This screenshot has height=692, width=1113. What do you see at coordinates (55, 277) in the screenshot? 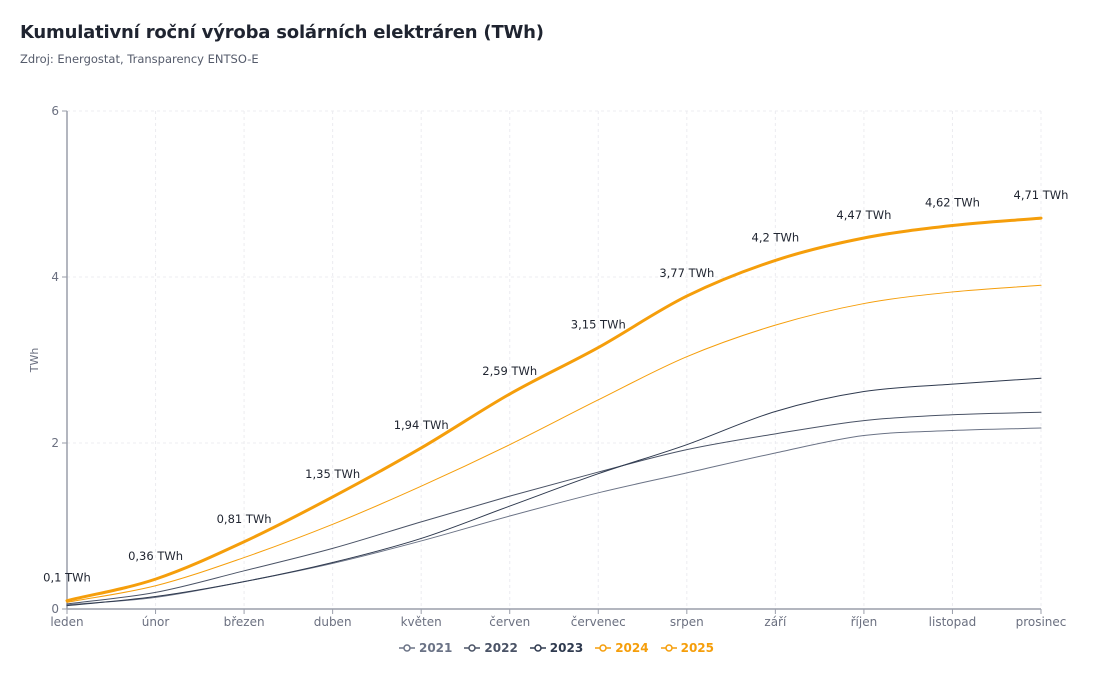
I see `y-tick-label: 4` at bounding box center [55, 277].